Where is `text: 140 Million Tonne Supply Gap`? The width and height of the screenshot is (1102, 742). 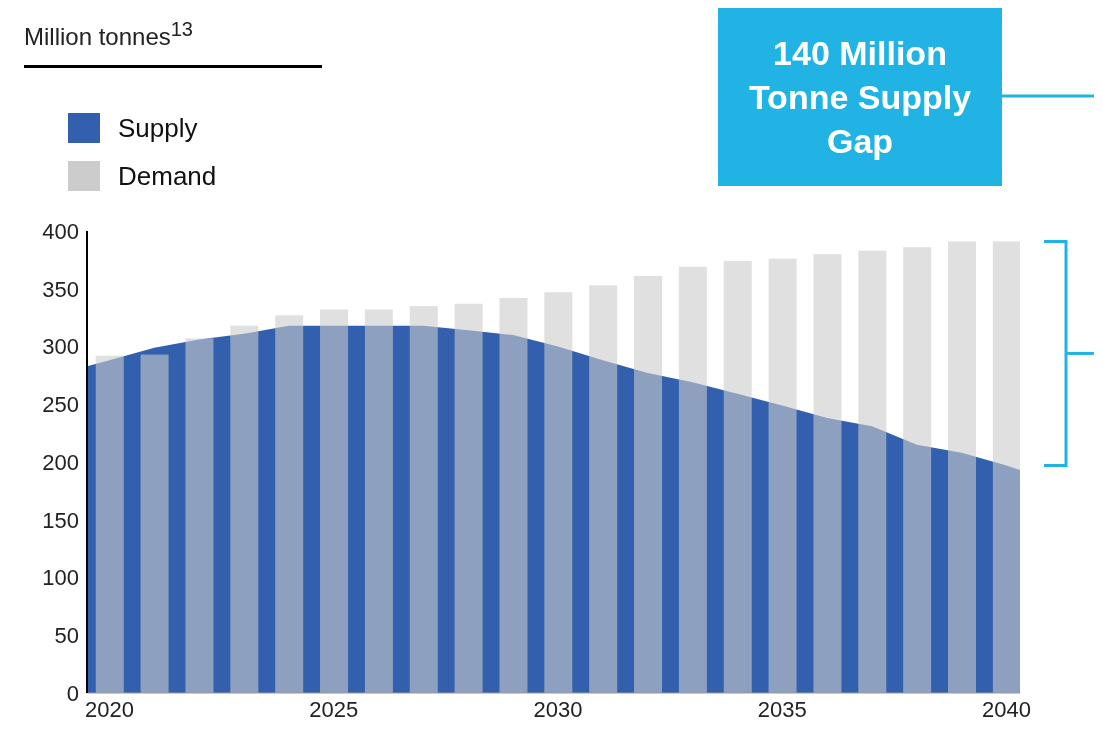
text: 140 Million Tonne Supply Gap is located at coordinates (860, 97).